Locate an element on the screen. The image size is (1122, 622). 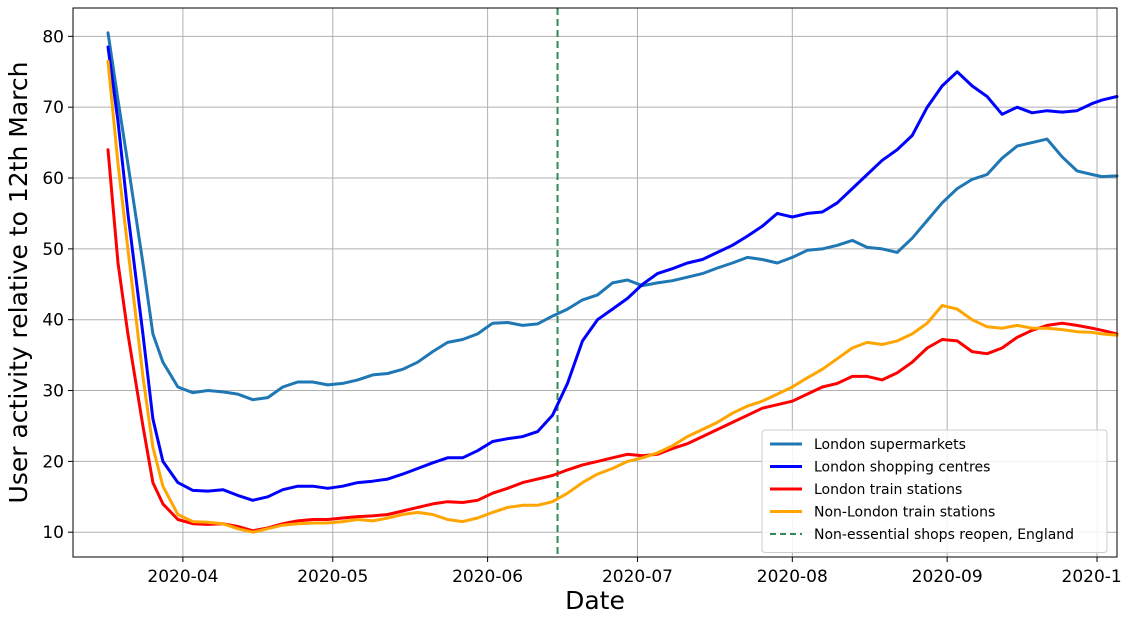
y-tick-label: 30 is located at coordinates (53, 392).